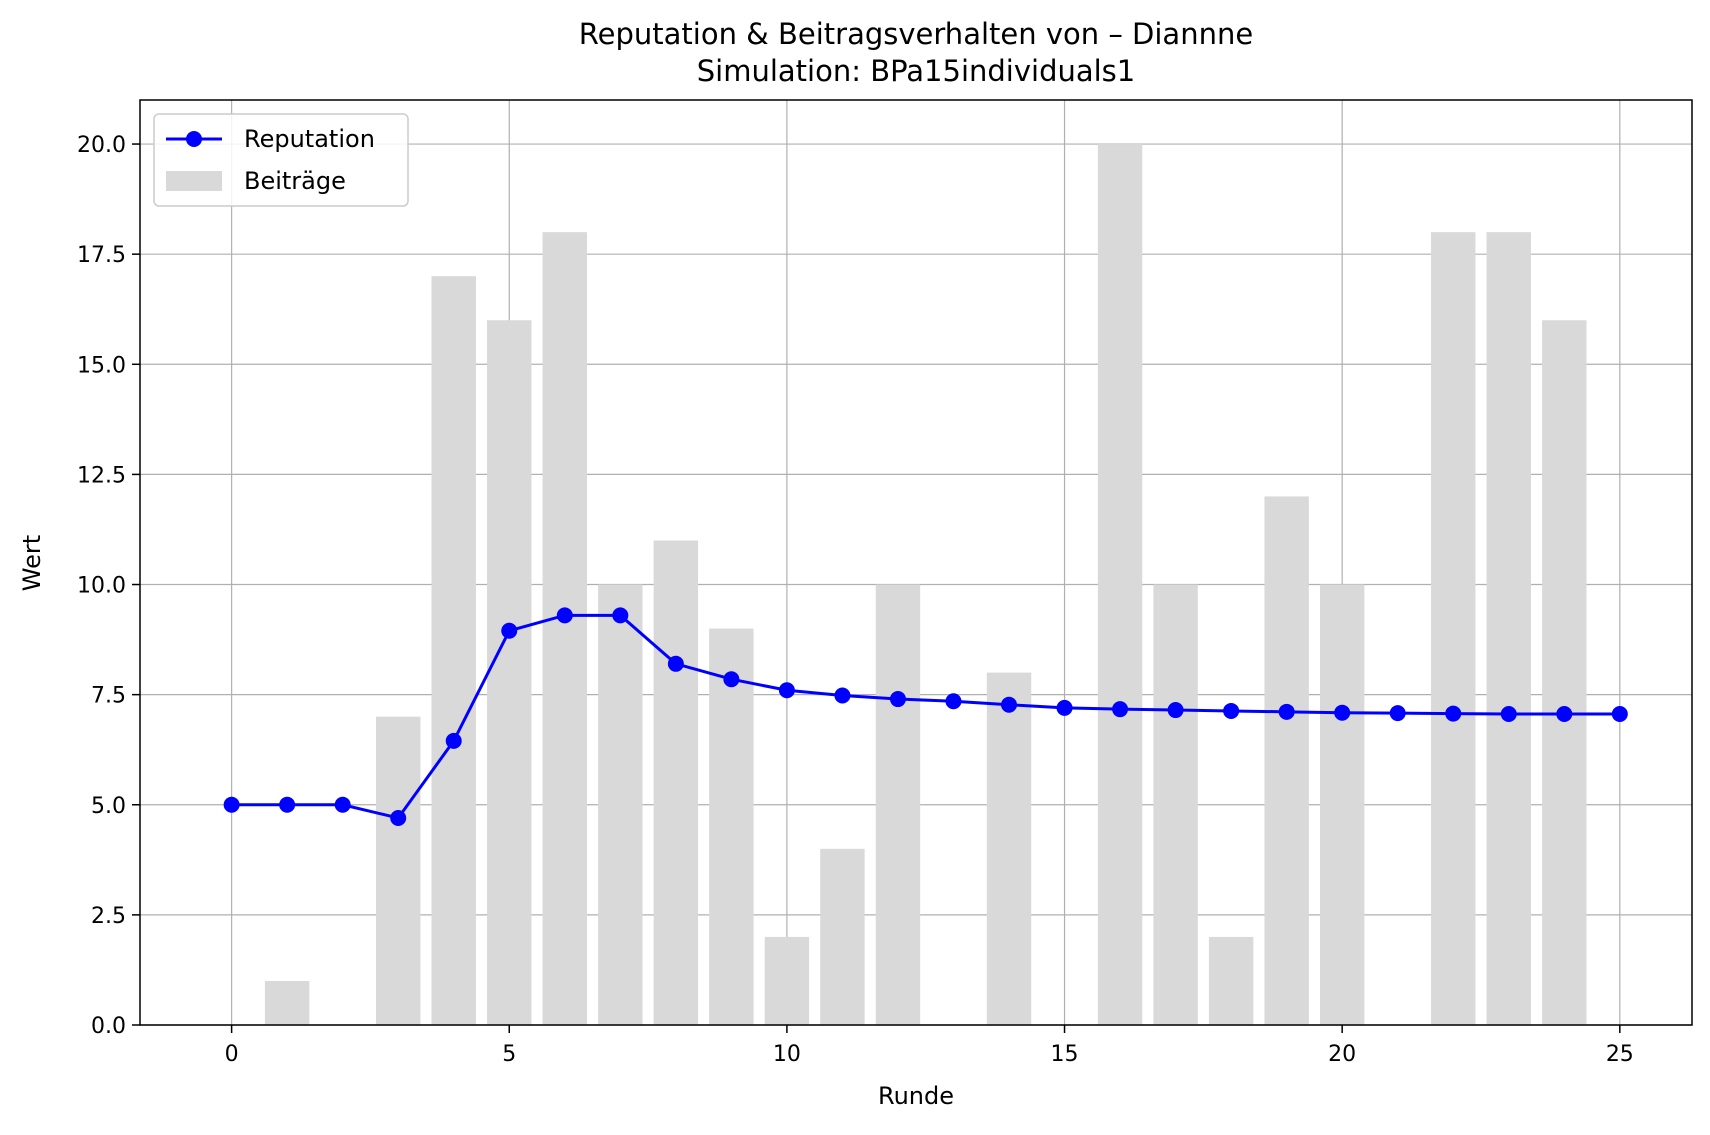 The width and height of the screenshot is (1710, 1135). Describe the element at coordinates (101, 475) in the screenshot. I see `y-tick-label: 12.5` at that location.